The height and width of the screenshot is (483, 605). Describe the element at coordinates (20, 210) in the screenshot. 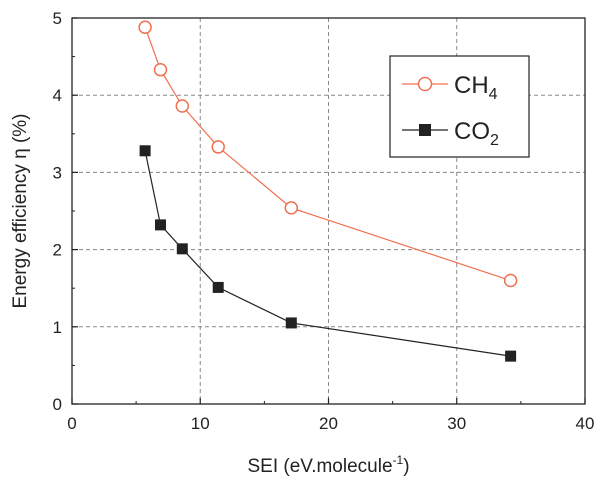

I see `y-axis-title: Energy efficiency η (%)` at that location.